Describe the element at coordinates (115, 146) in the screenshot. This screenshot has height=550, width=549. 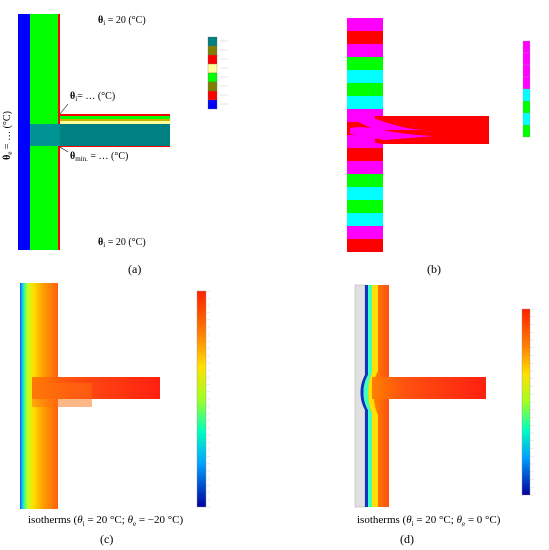
I see `slab-bottom-edge` at that location.